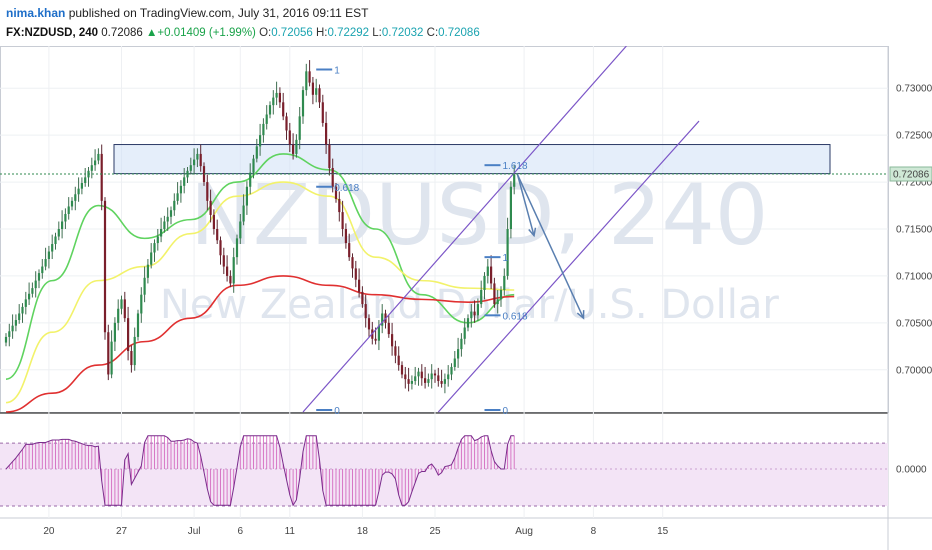  What do you see at coordinates (49, 531) in the screenshot?
I see `x-tick-label: 20` at bounding box center [49, 531].